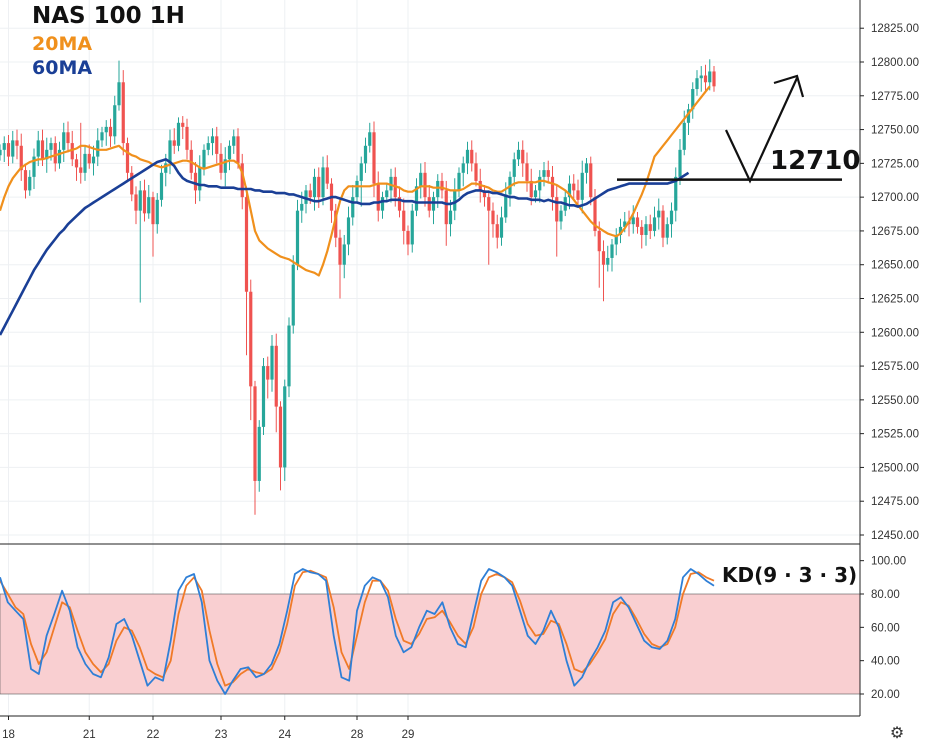  Describe the element at coordinates (430, 644) in the screenshot. I see `kd-overbought-oversold-zone` at that location.